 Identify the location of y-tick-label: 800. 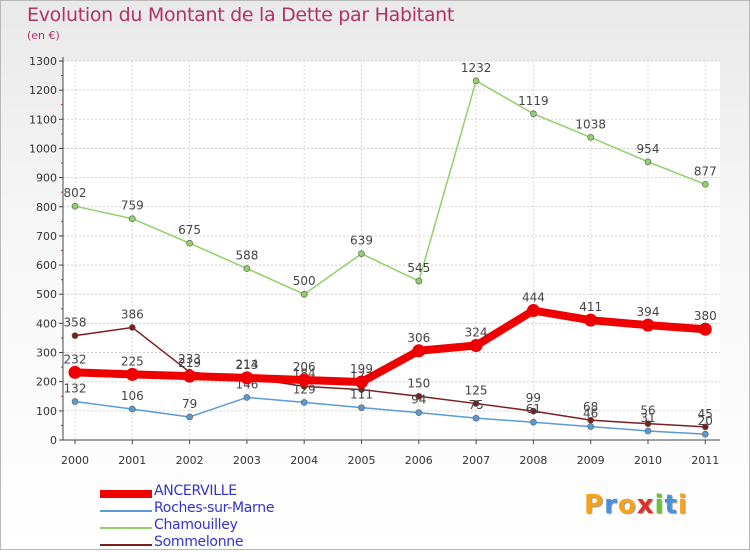
(46, 207).